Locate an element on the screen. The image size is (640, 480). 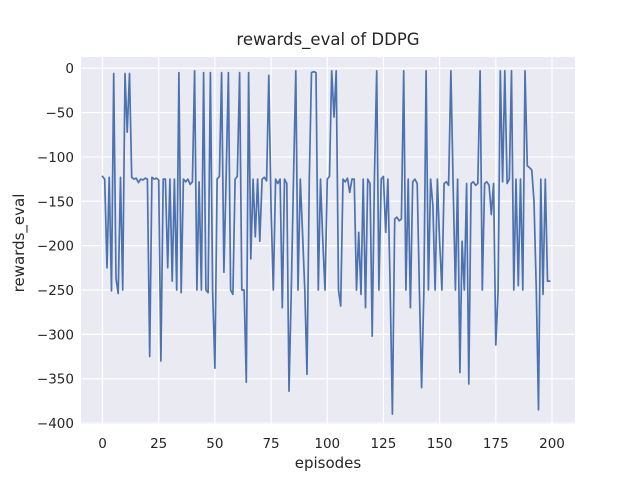
y-tick-label: −350 is located at coordinates (55, 380).